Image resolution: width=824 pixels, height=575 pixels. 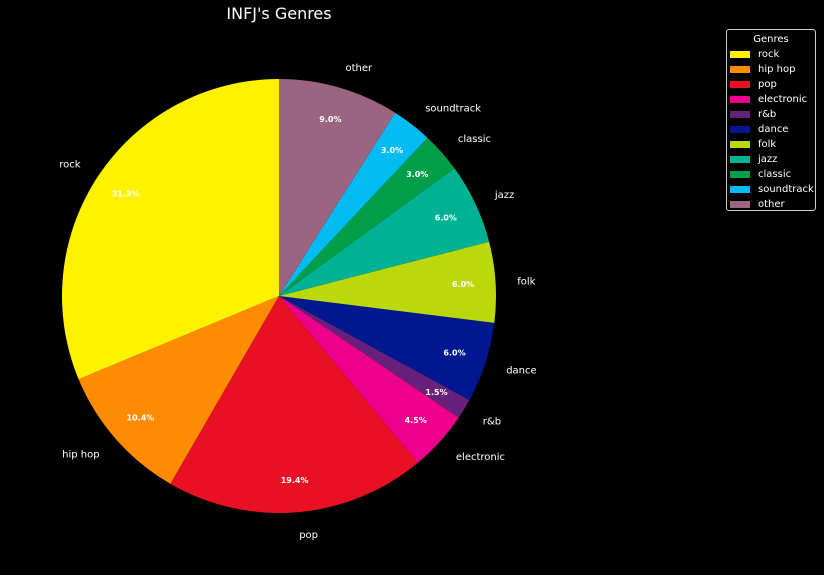 What do you see at coordinates (295, 480) in the screenshot?
I see `percent-label-pop: 19.4%` at bounding box center [295, 480].